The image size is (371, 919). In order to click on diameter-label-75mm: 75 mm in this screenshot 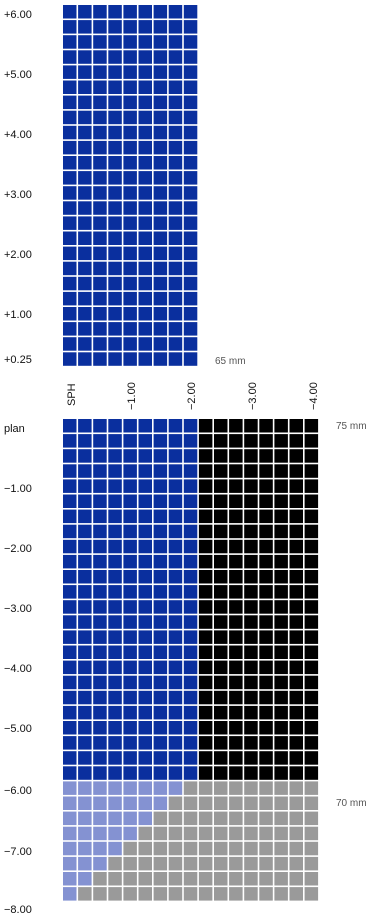, I will do `click(351, 426)`.